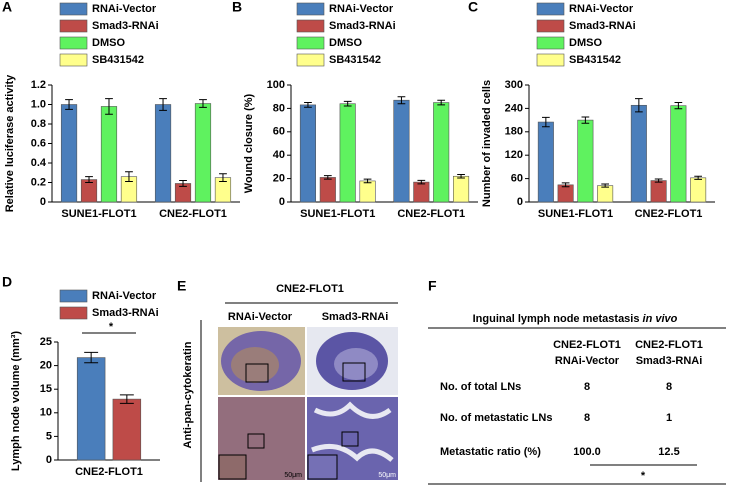 The image size is (732, 489). What do you see at coordinates (181, 286) in the screenshot?
I see `panel-label: E` at bounding box center [181, 286].